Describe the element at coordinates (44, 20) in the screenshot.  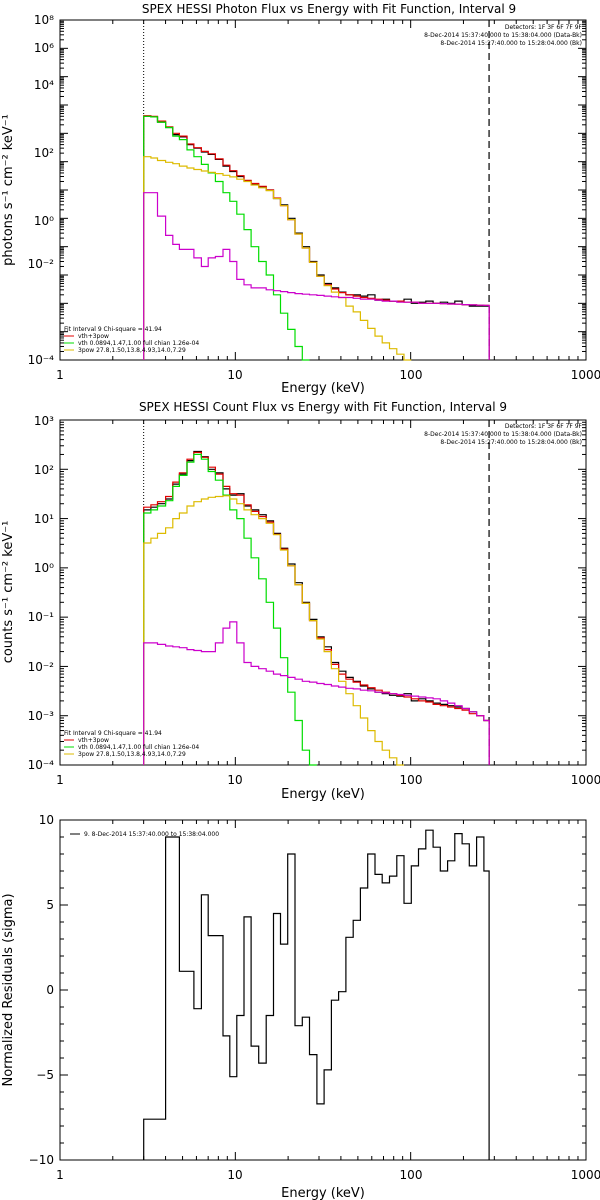
I see `photon-flux-y-tick-1e8: 10⁸` at that location.